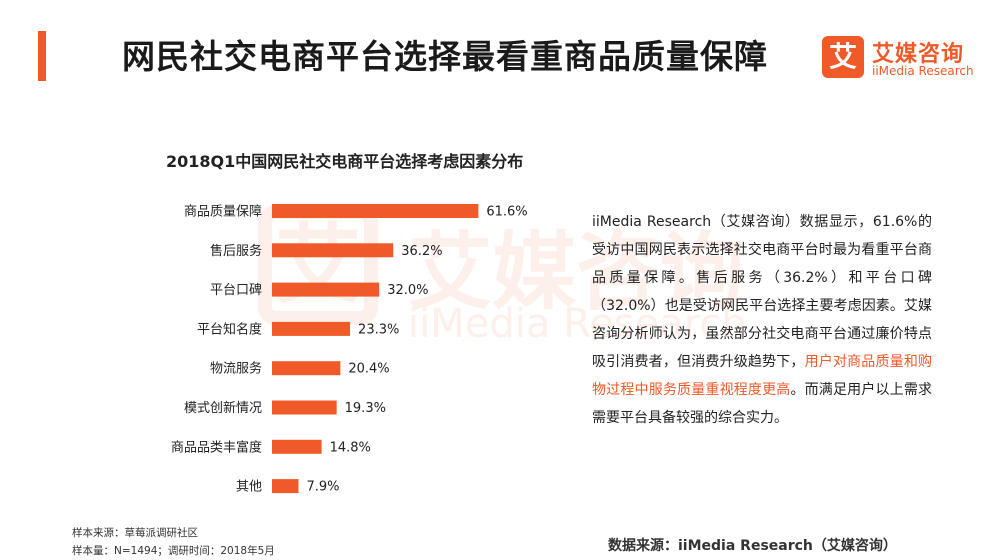  What do you see at coordinates (843, 57) in the screenshot?
I see `logo-mark-icon: 艾` at bounding box center [843, 57].